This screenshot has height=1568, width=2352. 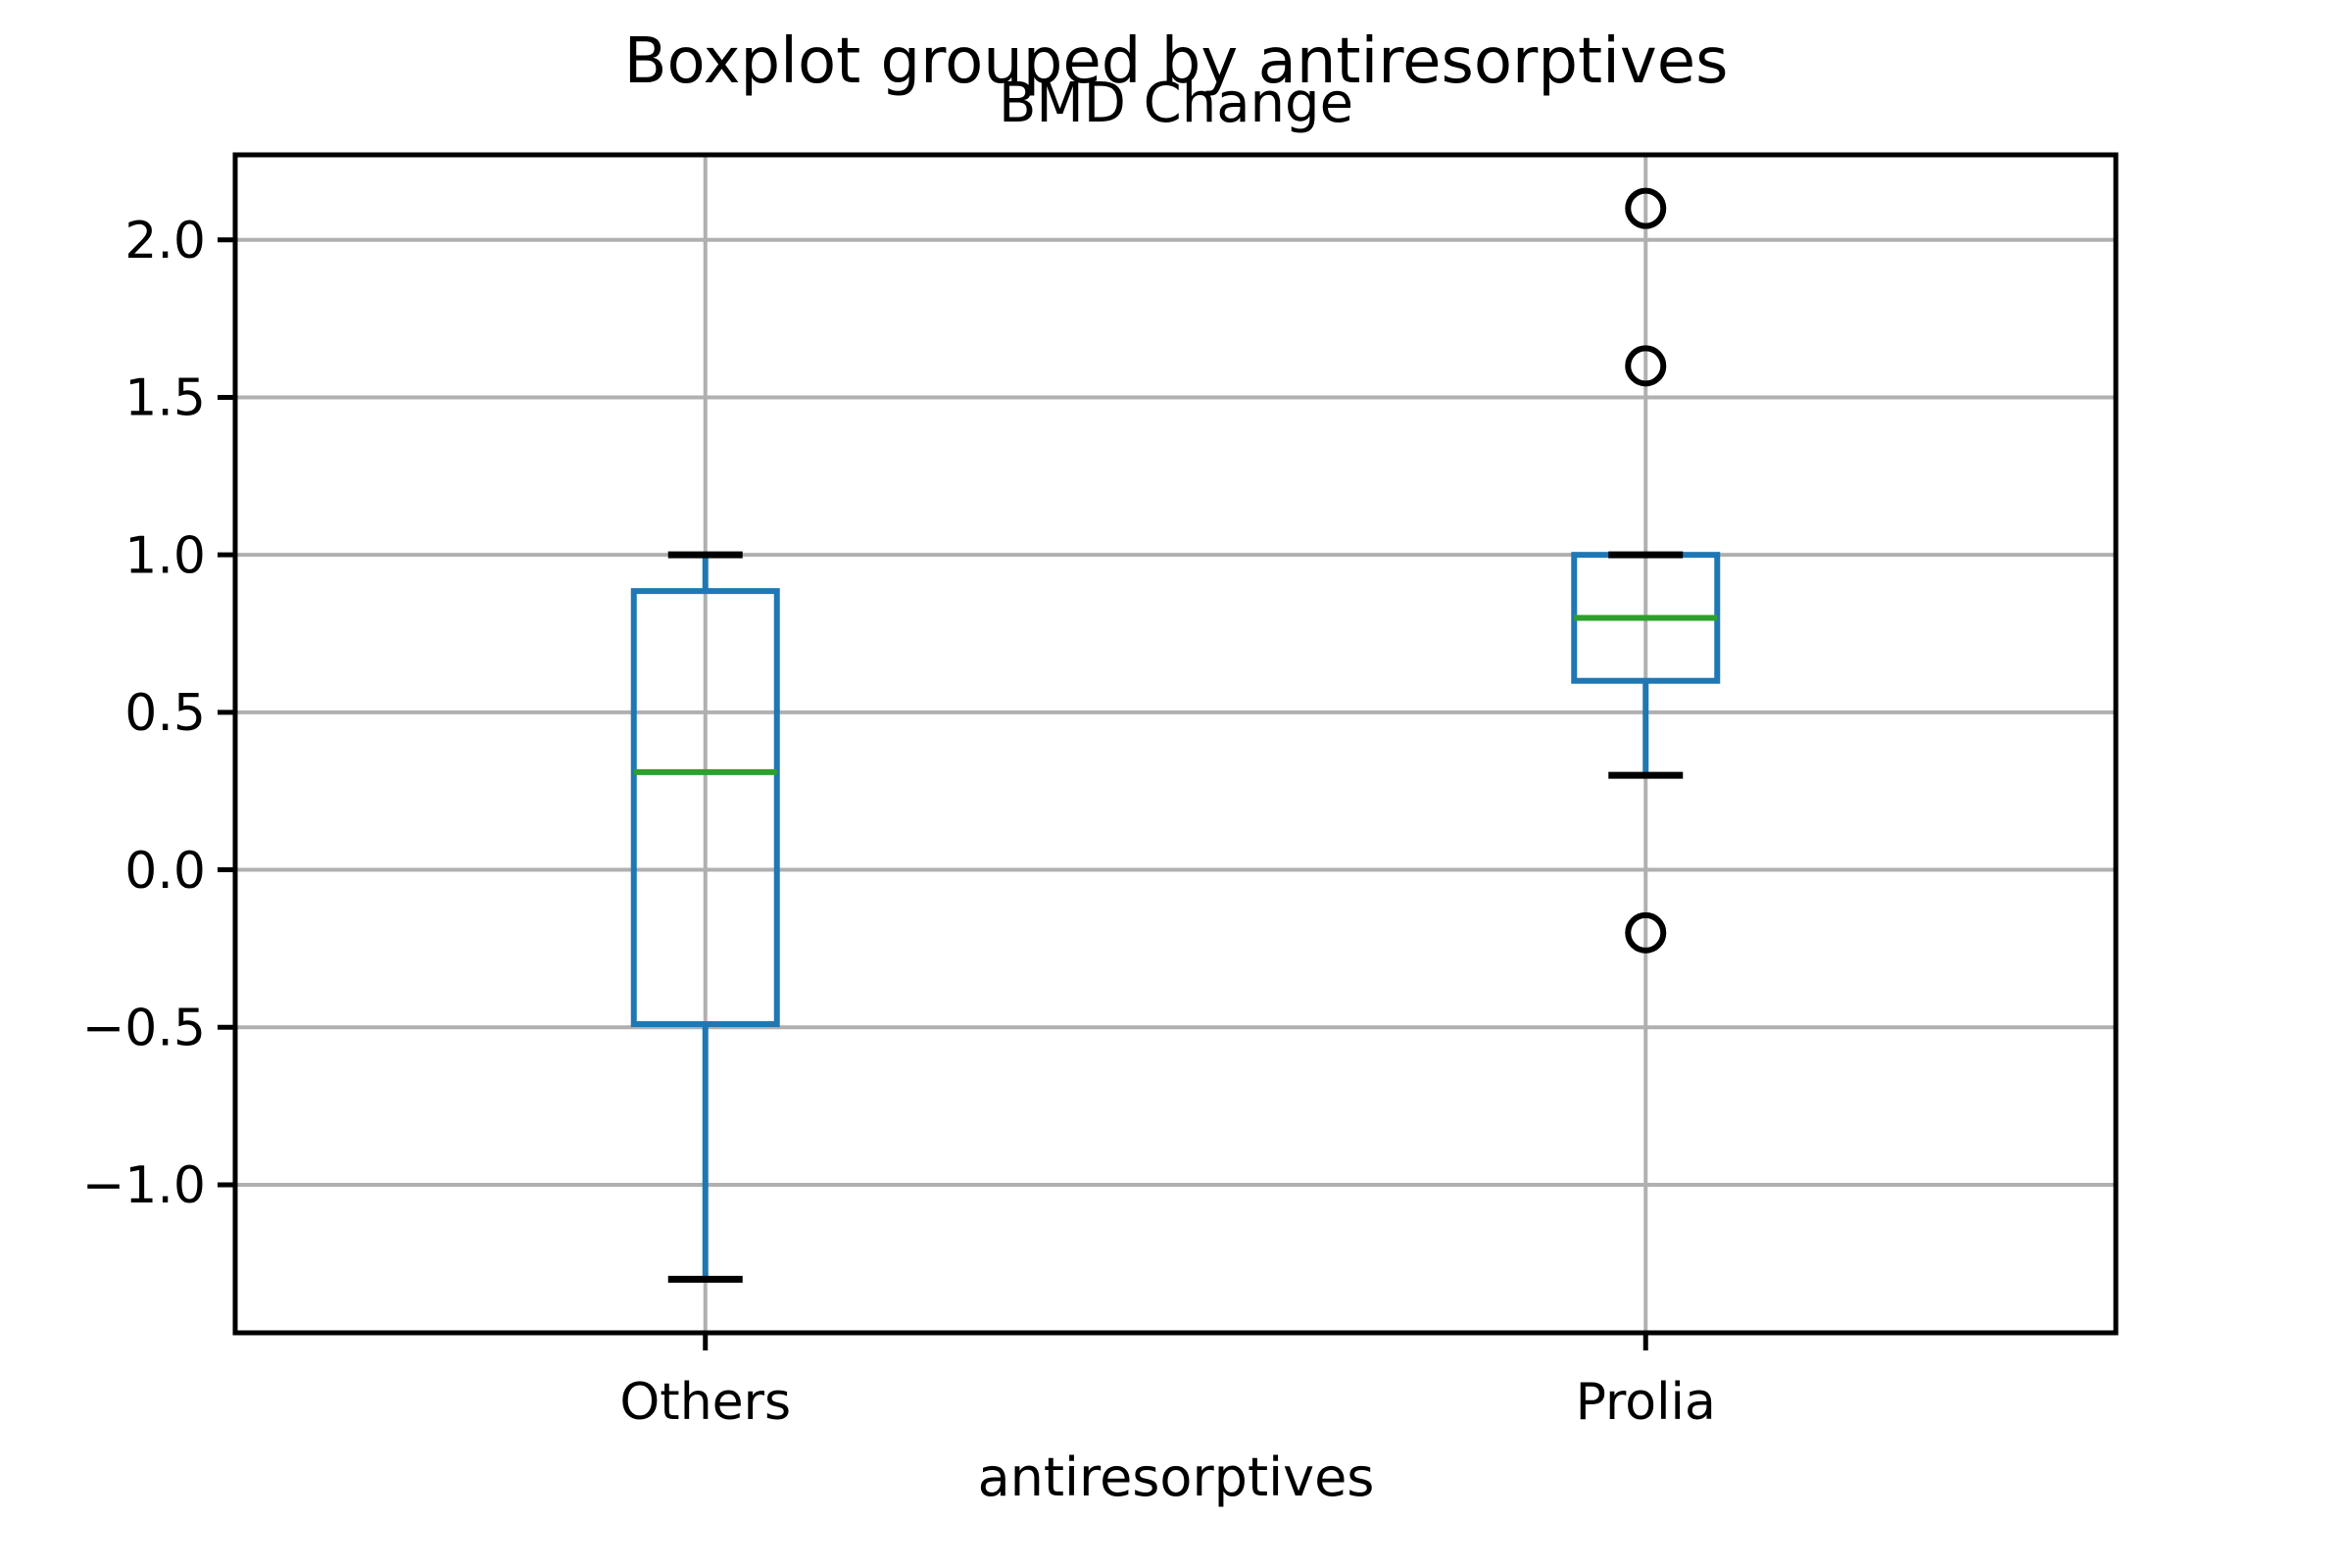 What do you see at coordinates (165, 555) in the screenshot?
I see `y-tick-label: 1.0` at bounding box center [165, 555].